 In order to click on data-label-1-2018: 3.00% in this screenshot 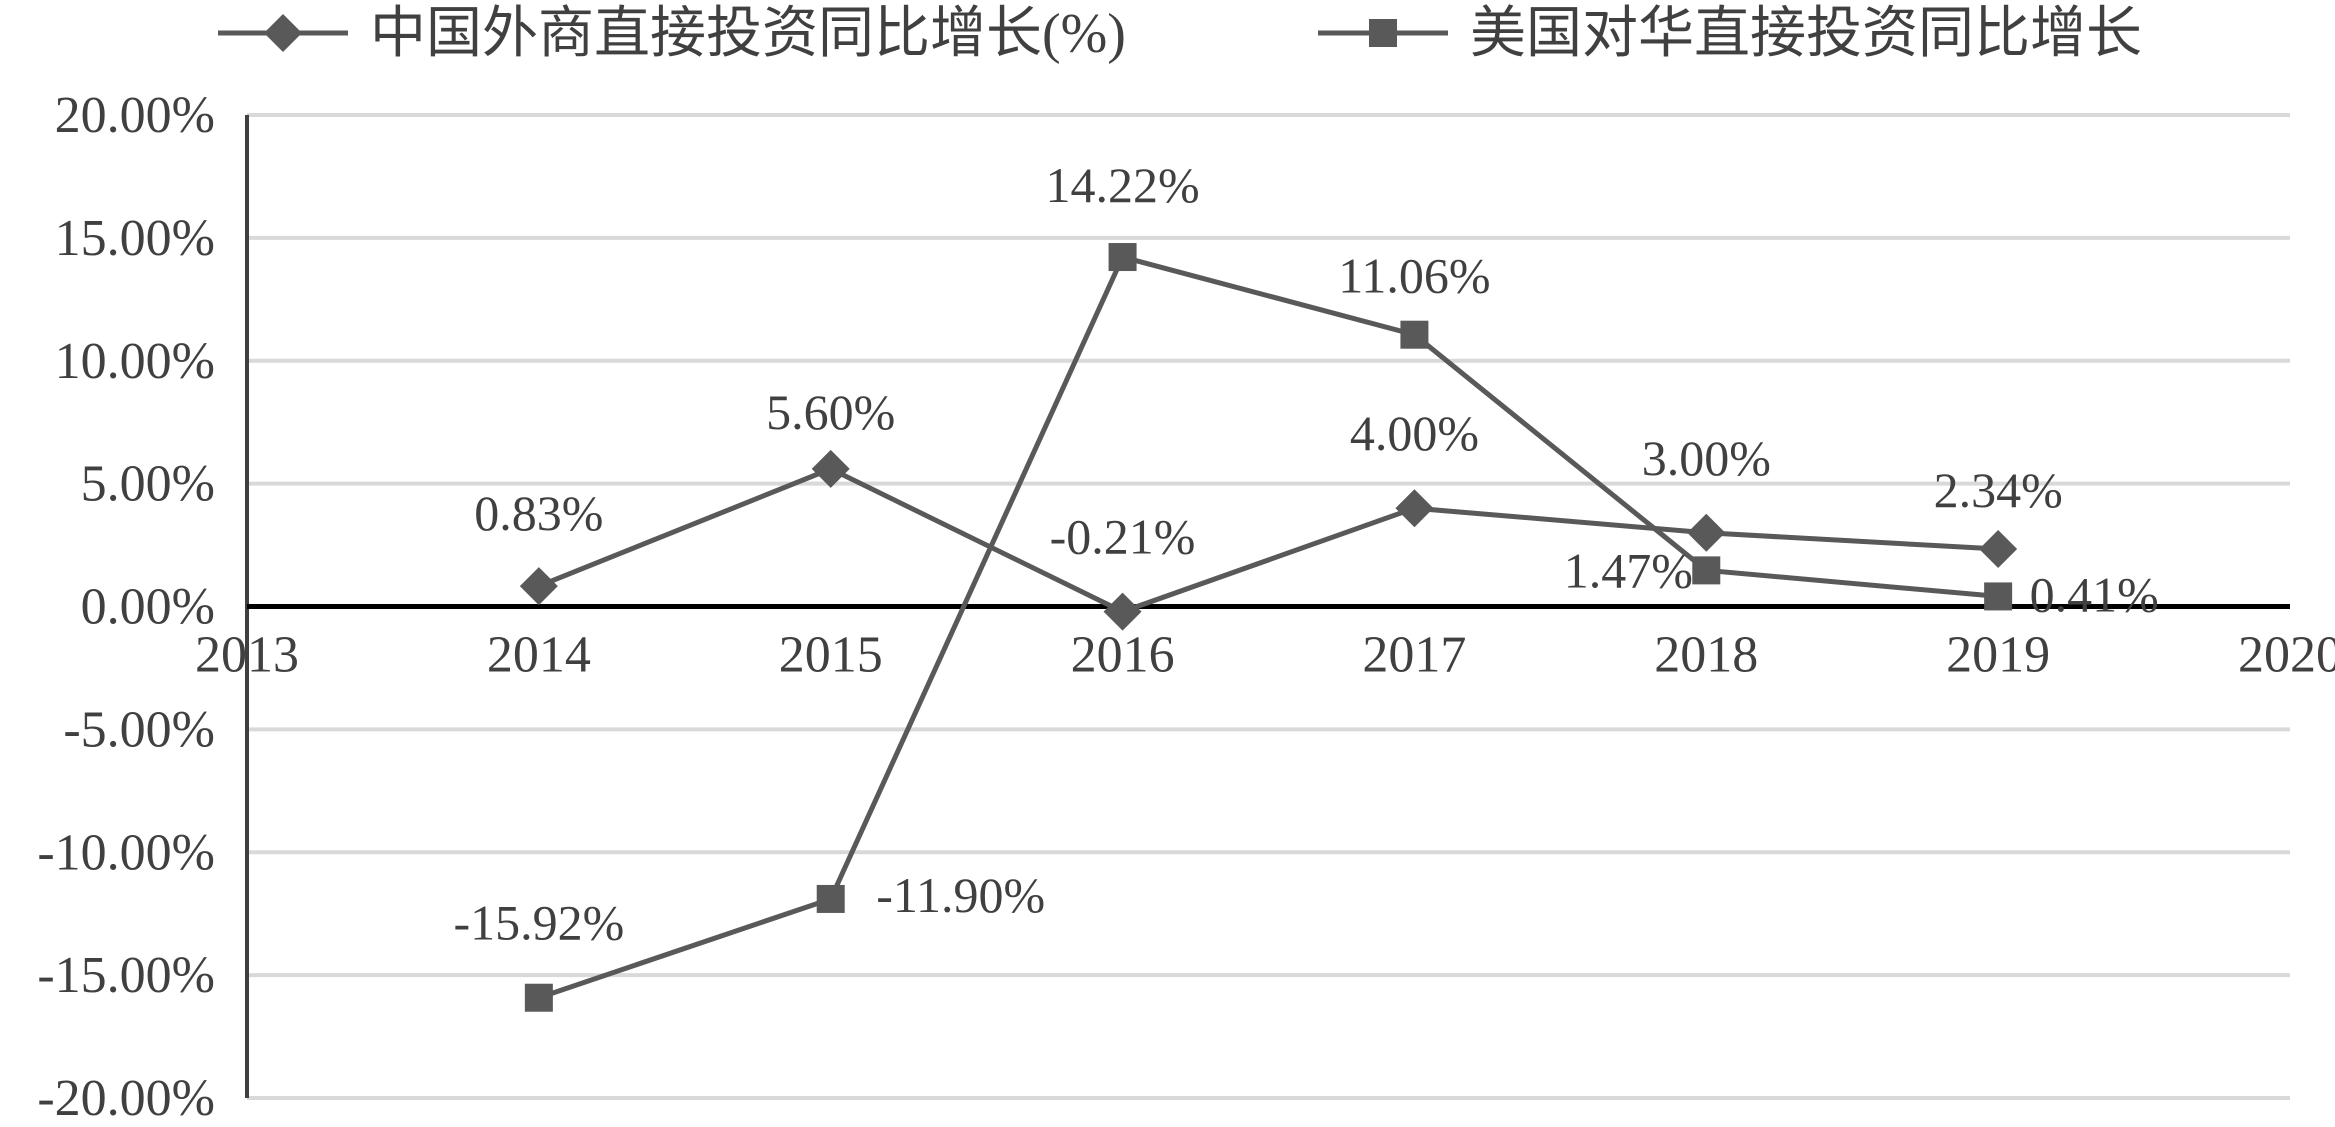, I will do `click(1706, 458)`.